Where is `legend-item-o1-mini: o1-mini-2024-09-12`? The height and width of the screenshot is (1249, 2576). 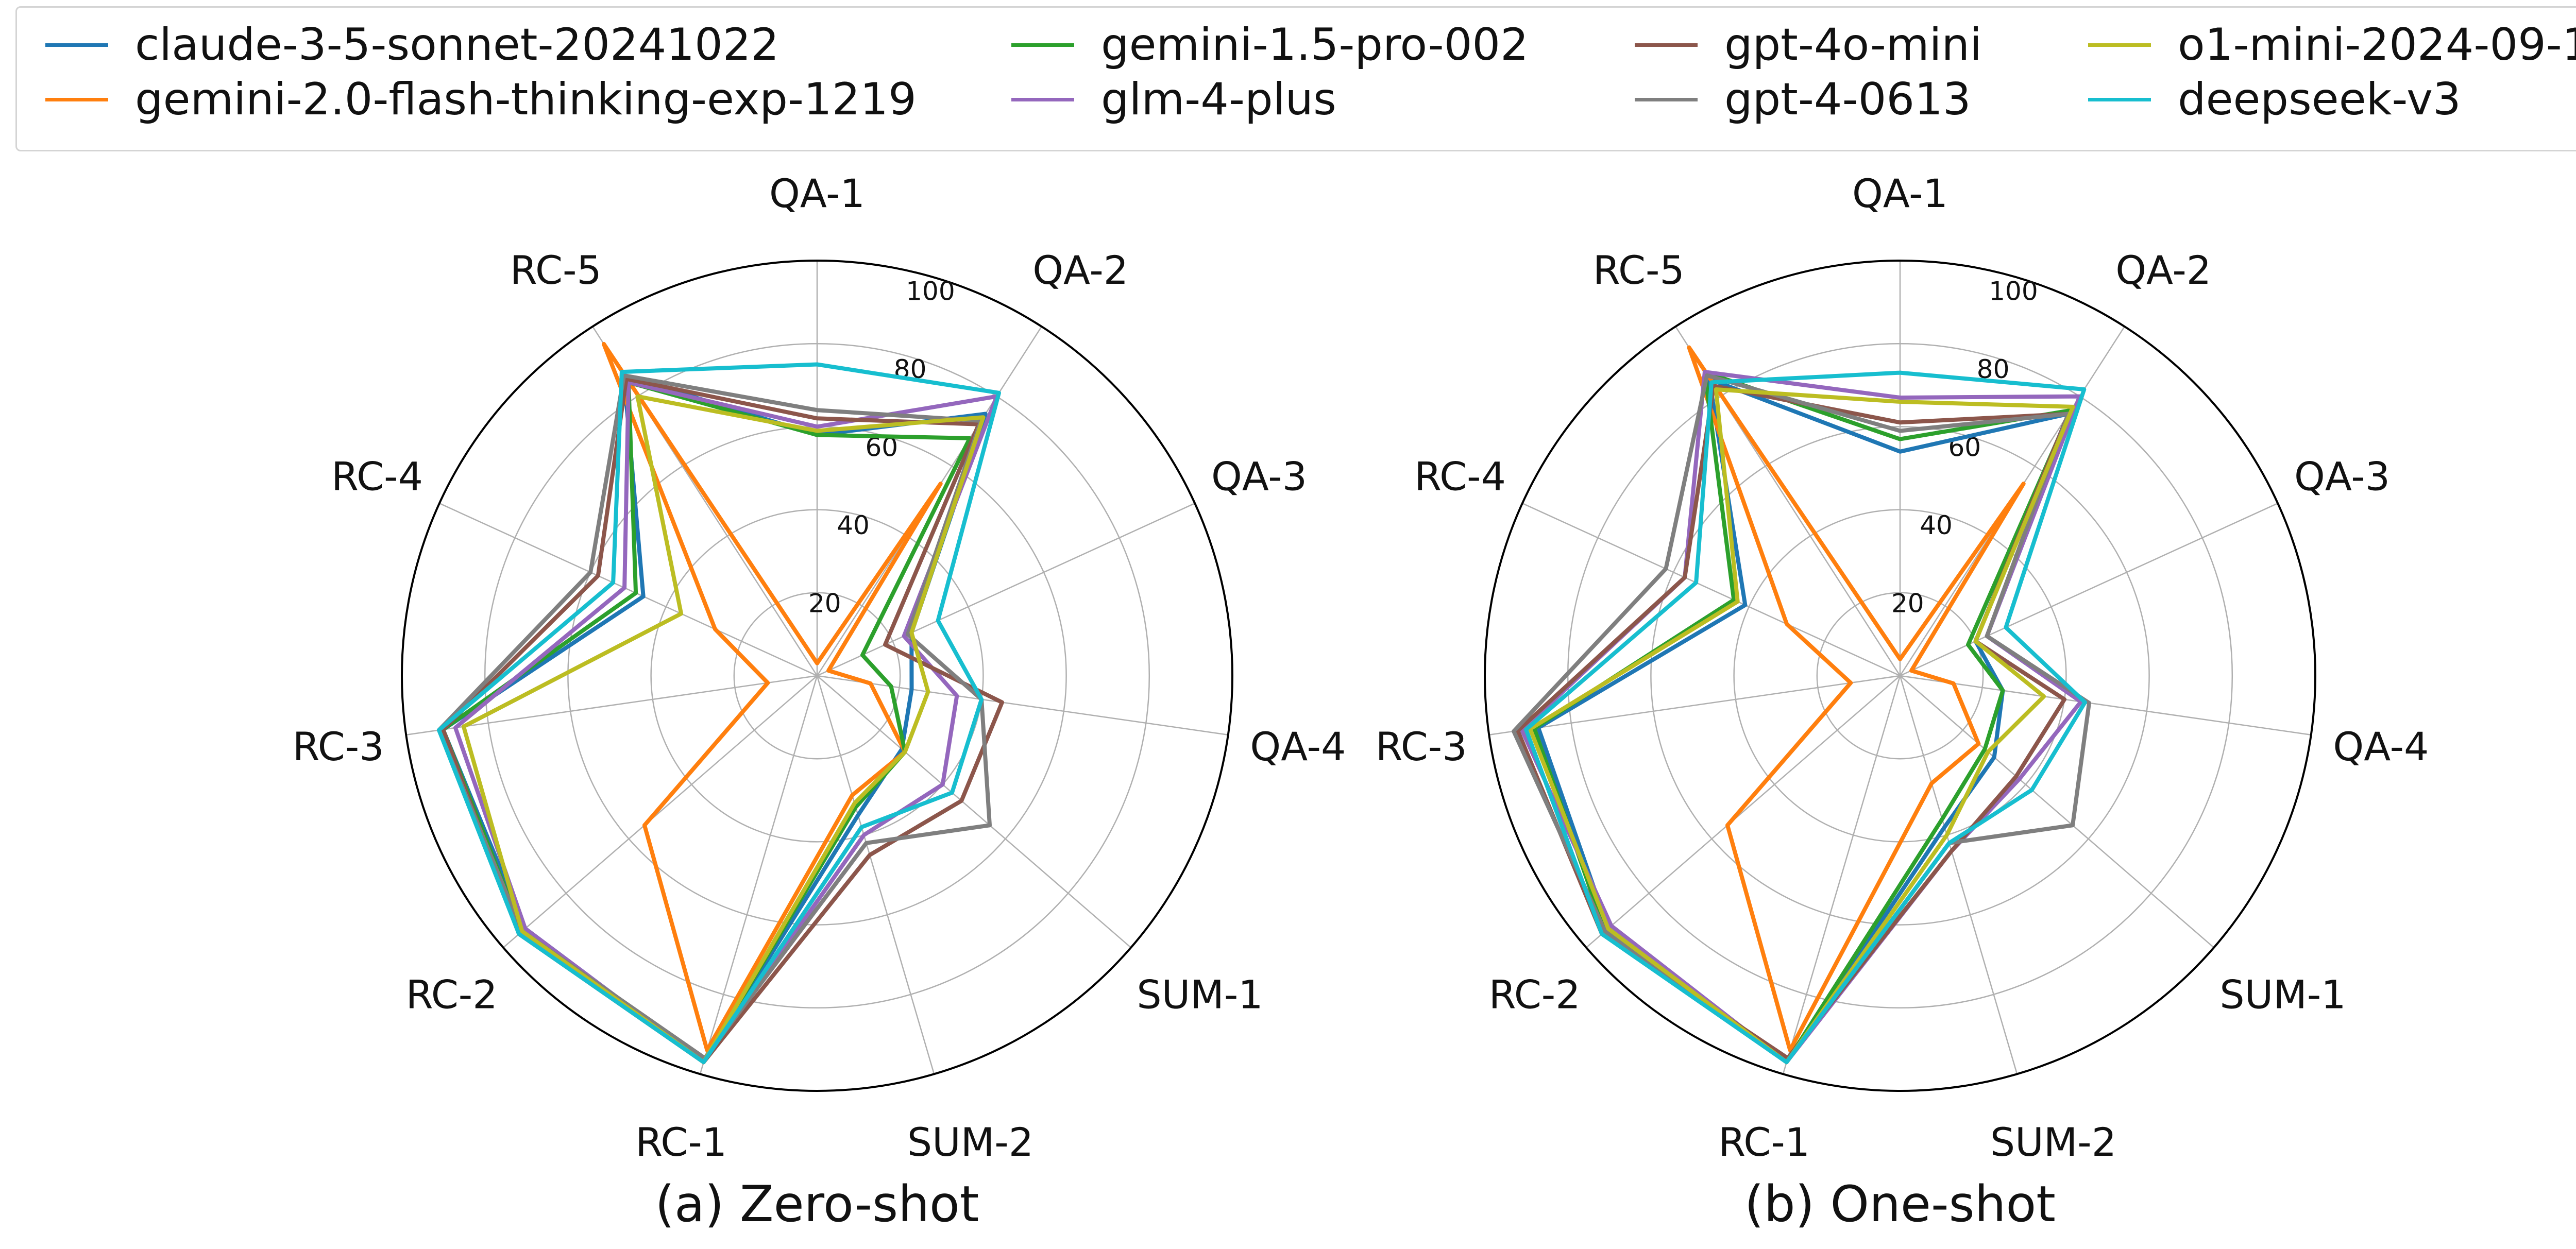 legend-item-o1-mini: o1-mini-2024-09-12 is located at coordinates (2332, 45).